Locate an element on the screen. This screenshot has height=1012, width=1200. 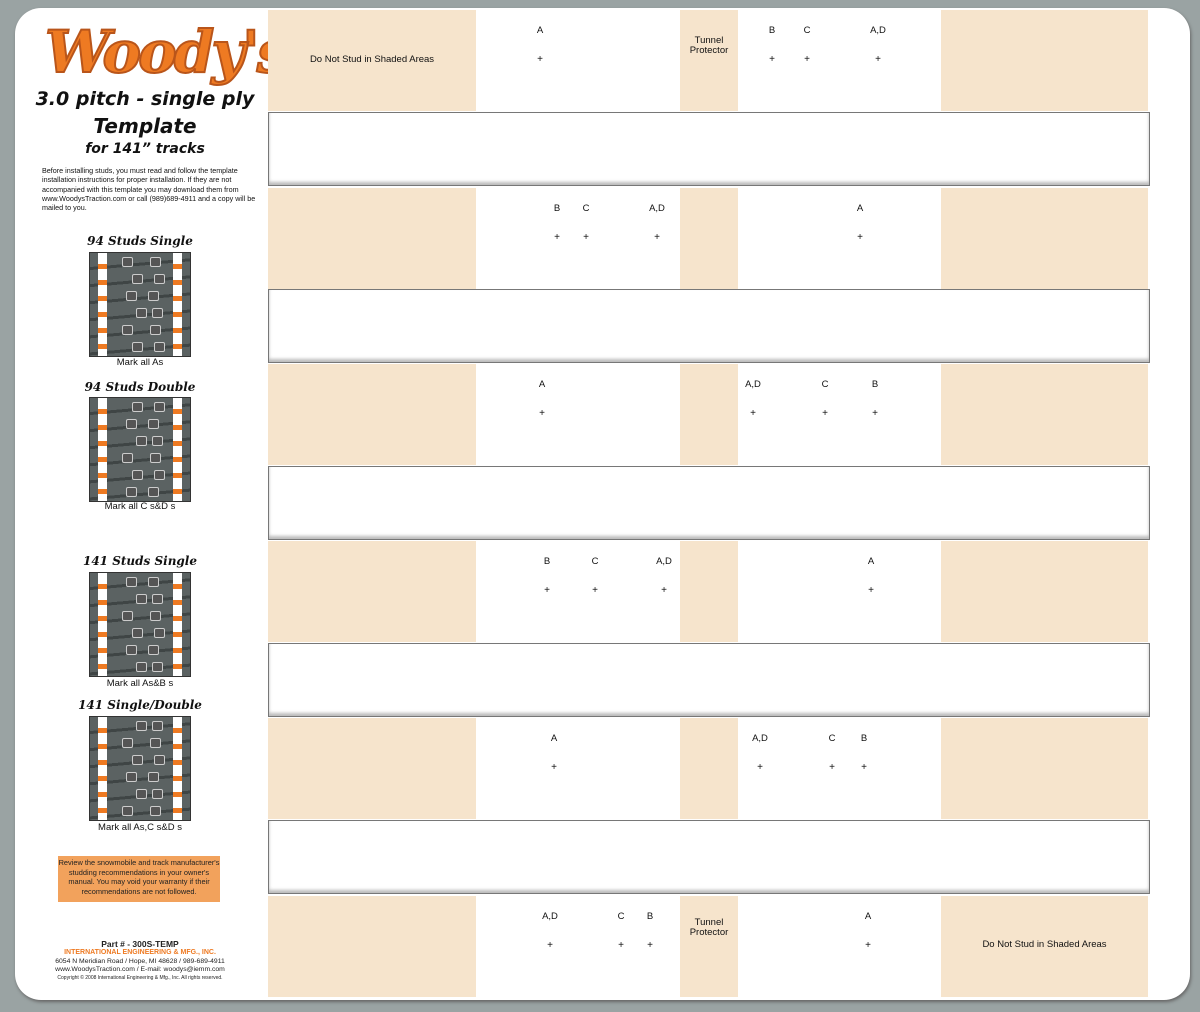
woodys-logo: Woody's is located at coordinates (167, 52).